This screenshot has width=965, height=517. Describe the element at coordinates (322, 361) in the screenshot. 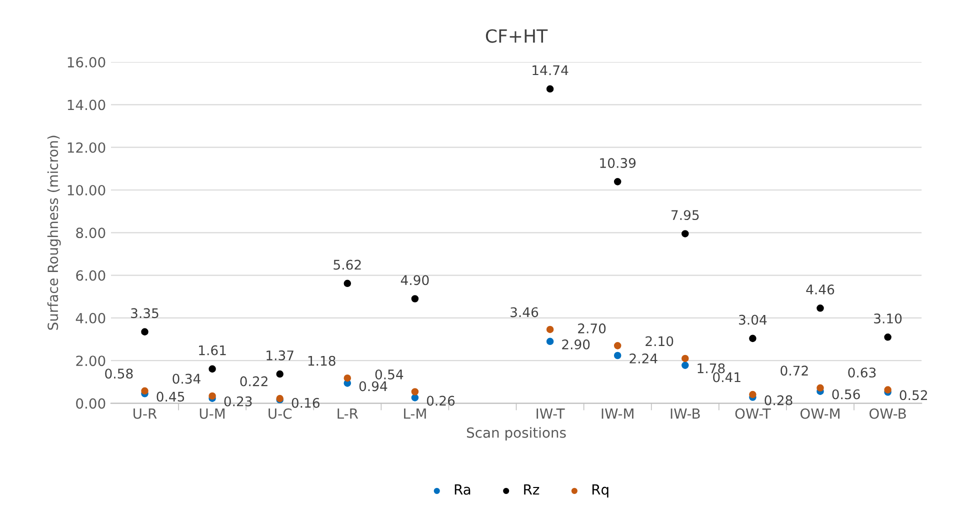

I see `data-label: 1.18` at that location.